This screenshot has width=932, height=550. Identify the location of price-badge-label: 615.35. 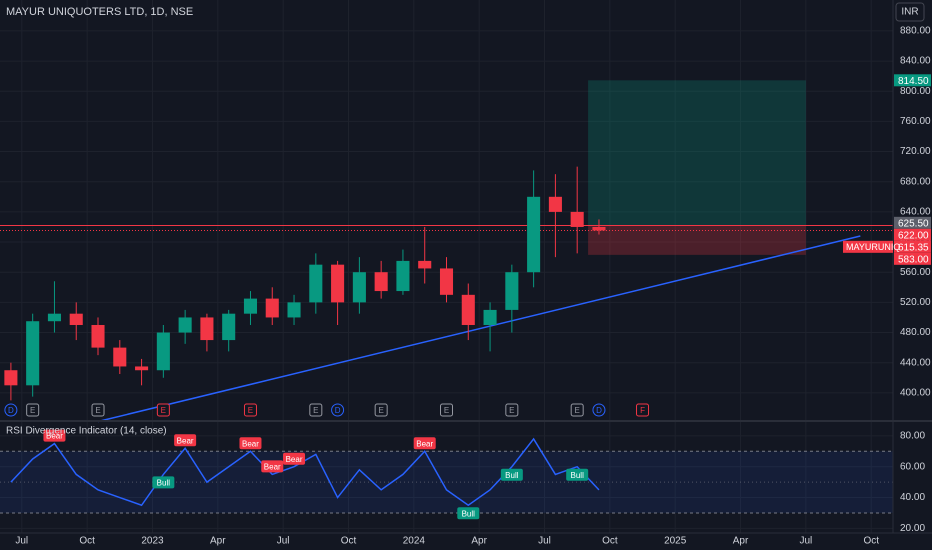
(913, 247).